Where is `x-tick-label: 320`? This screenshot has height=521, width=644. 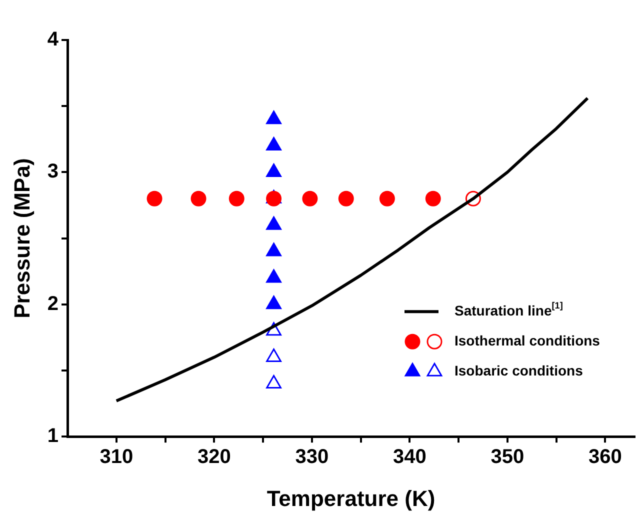
x-tick-label: 320 is located at coordinates (214, 457).